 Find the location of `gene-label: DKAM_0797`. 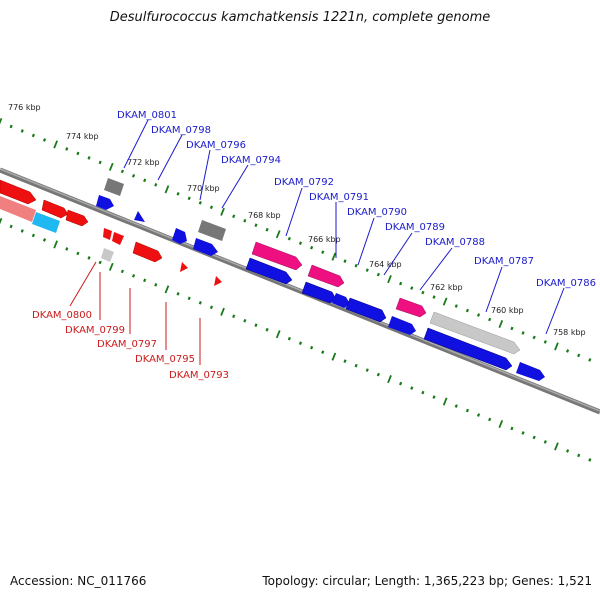

gene-label: DKAM_0797 is located at coordinates (127, 344).